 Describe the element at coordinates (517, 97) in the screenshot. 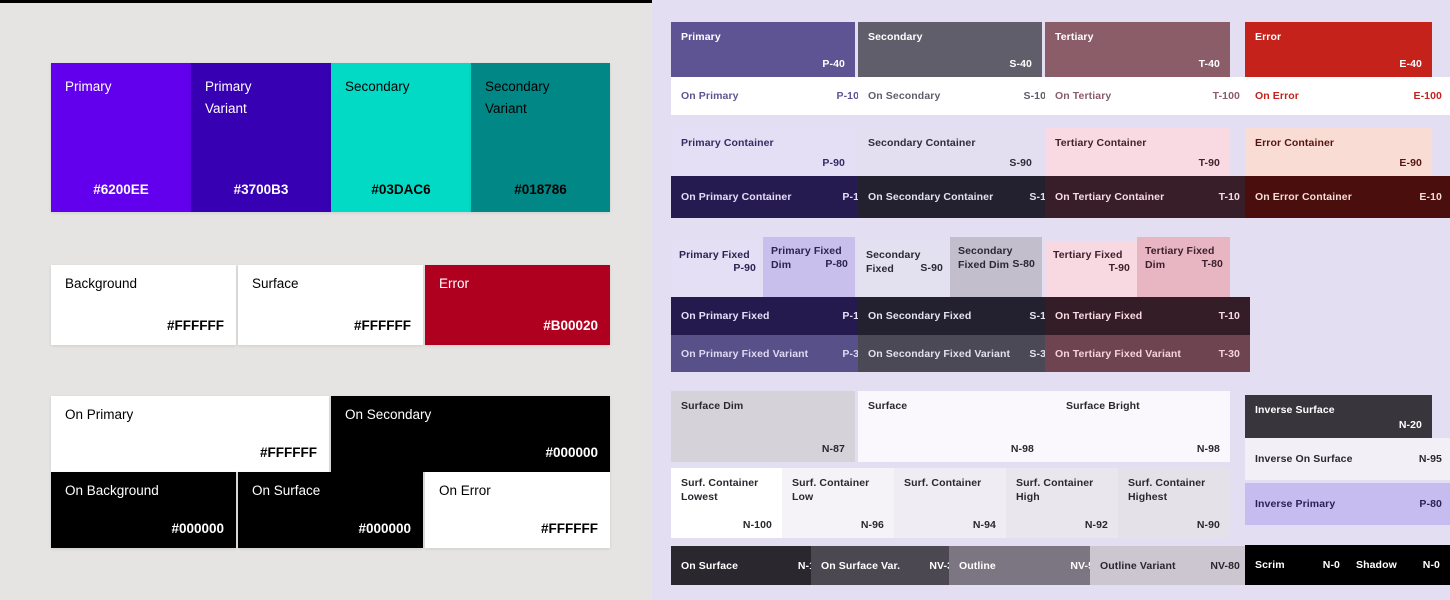

I see `swatch-label: Secondary Variant` at that location.